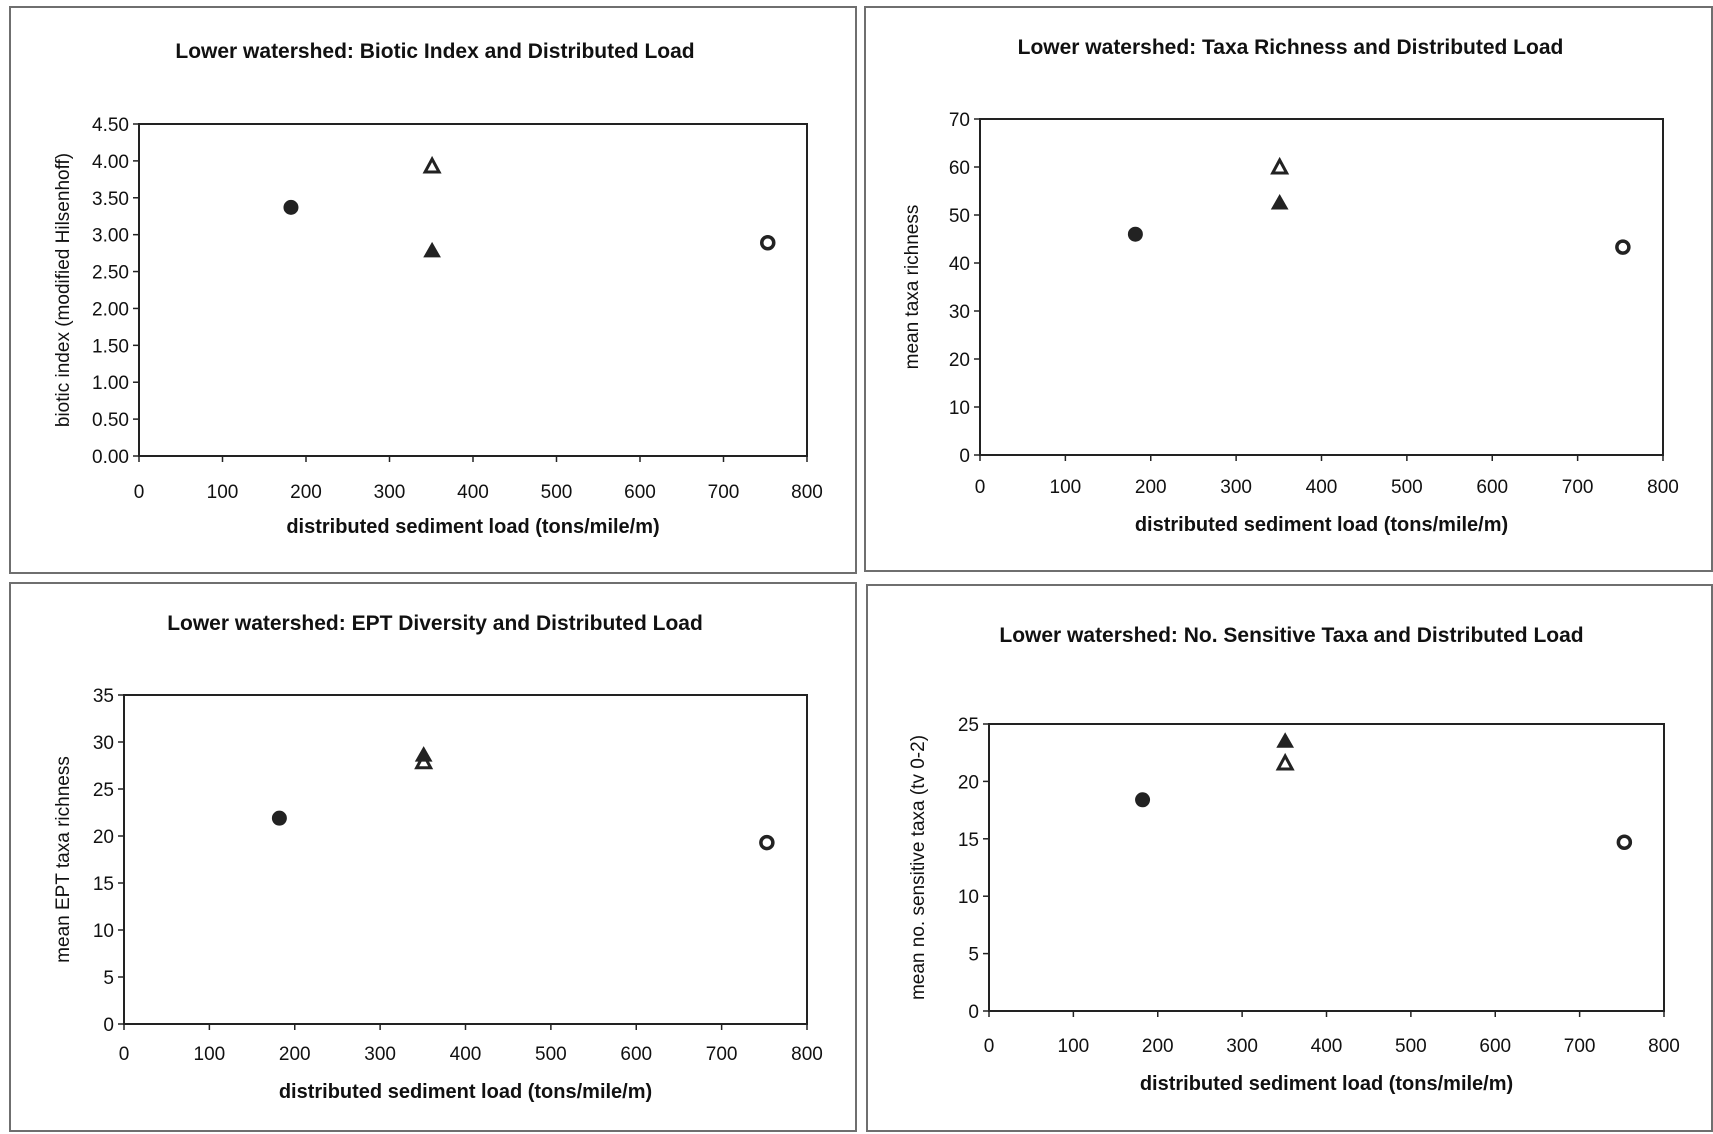 The image size is (1713, 1134). Describe the element at coordinates (959, 168) in the screenshot. I see `y-tick-label: 60` at that location.